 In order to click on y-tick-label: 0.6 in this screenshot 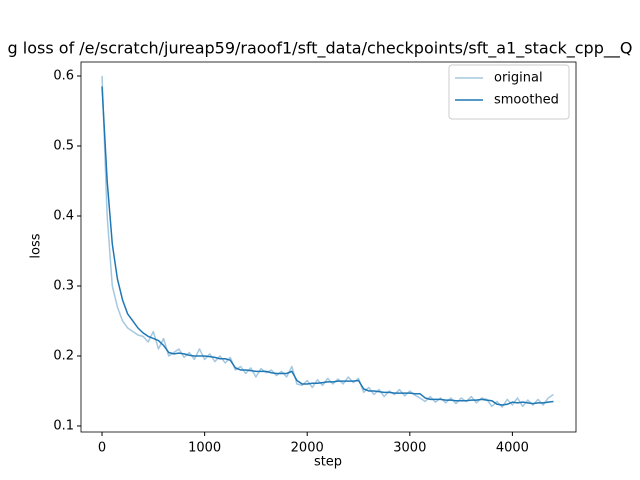, I will do `click(63, 75)`.